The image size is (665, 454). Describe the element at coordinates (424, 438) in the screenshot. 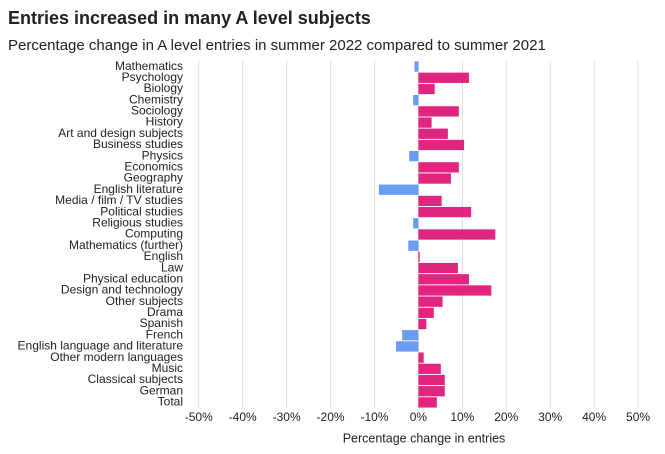

I see `x-axis-label: Percentage change in entries` at that location.